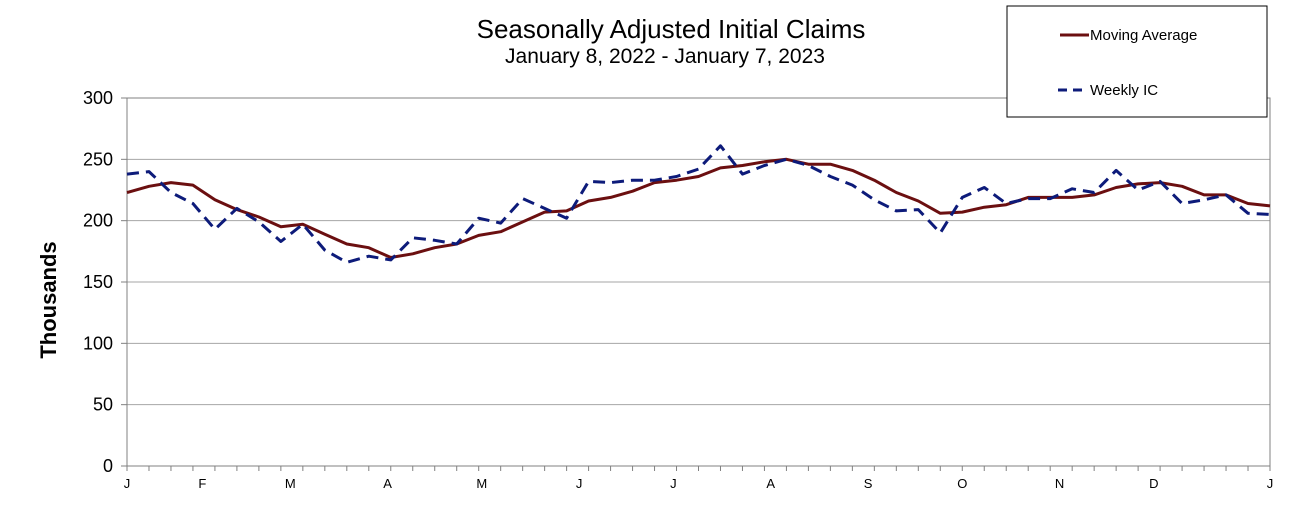 The width and height of the screenshot is (1314, 506). I want to click on chart-subtitle: January 8, 2022 - January 7, 2023, so click(665, 56).